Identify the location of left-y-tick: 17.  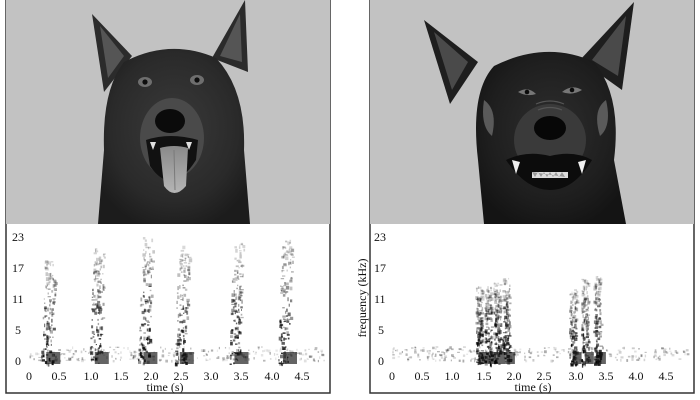
(18, 268).